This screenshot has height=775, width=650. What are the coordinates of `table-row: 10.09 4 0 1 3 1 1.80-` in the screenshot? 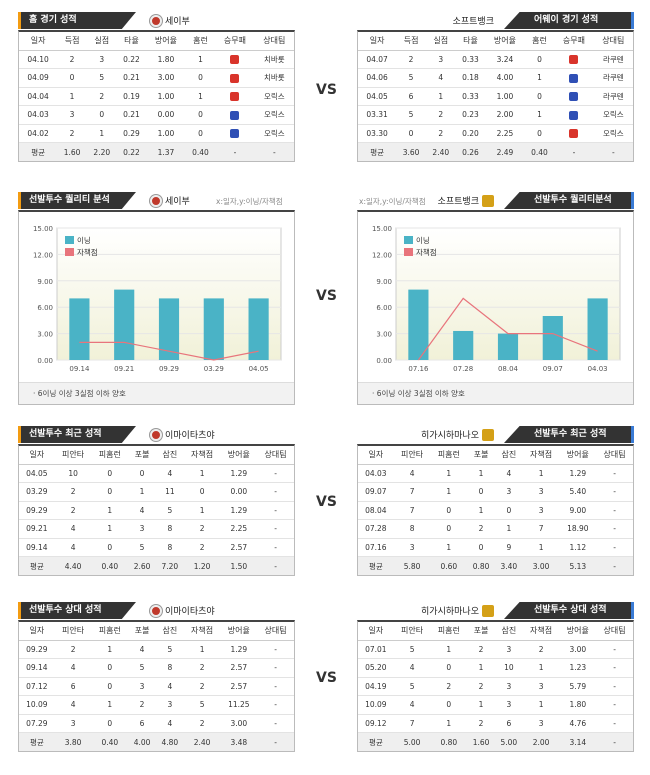 It's located at (495, 705).